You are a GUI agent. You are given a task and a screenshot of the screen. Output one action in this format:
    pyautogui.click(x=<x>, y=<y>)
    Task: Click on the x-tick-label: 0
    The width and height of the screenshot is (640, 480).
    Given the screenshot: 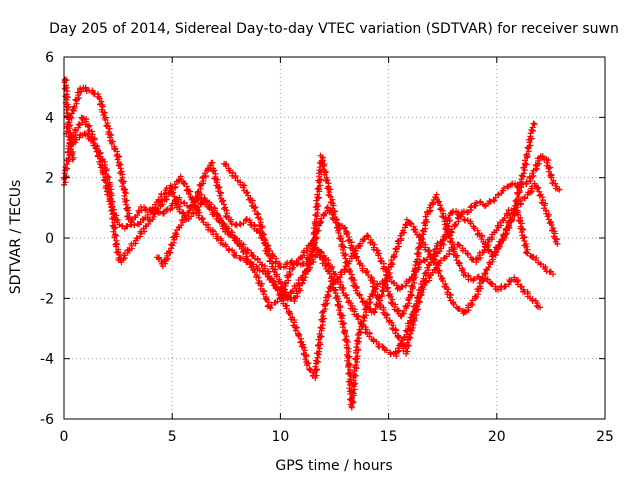 What is the action you would take?
    pyautogui.click(x=64, y=437)
    